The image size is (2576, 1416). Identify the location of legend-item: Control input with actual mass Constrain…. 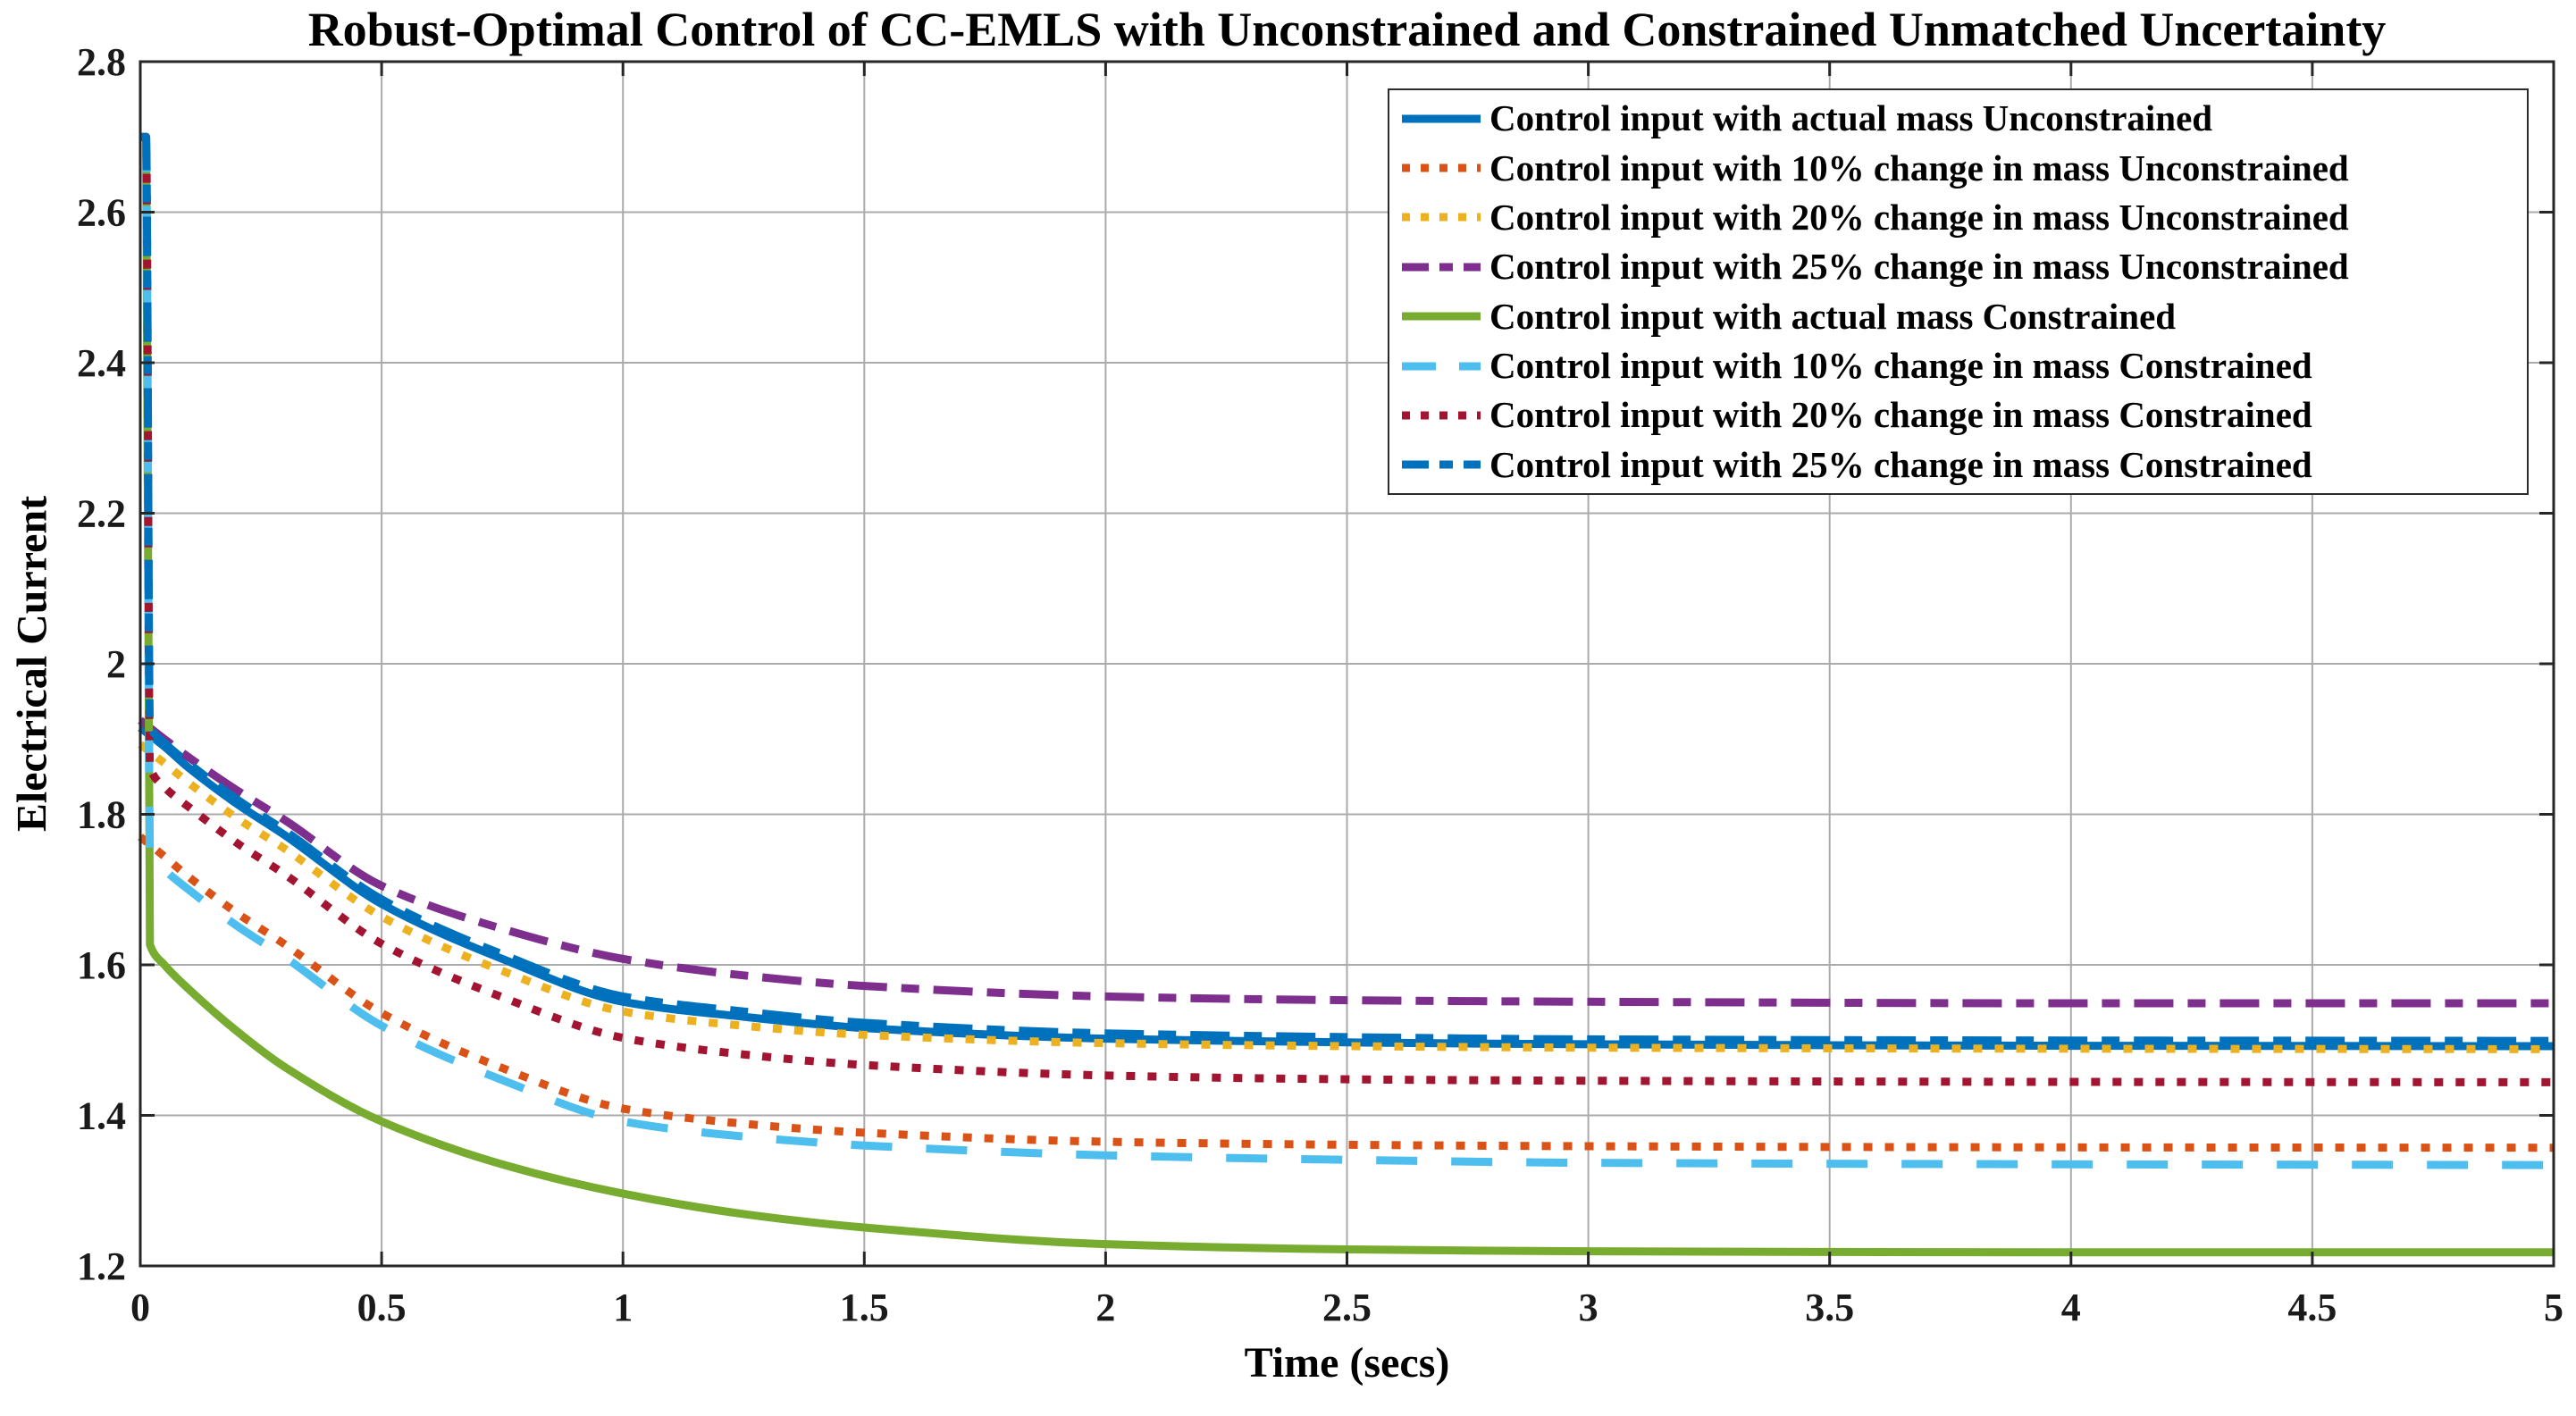
(1961, 316).